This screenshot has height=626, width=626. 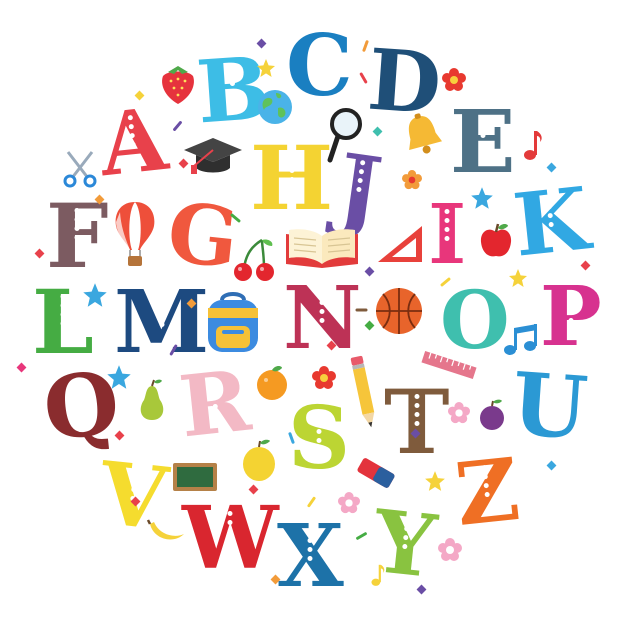 I want to click on chalkboard-icon, so click(x=195, y=477).